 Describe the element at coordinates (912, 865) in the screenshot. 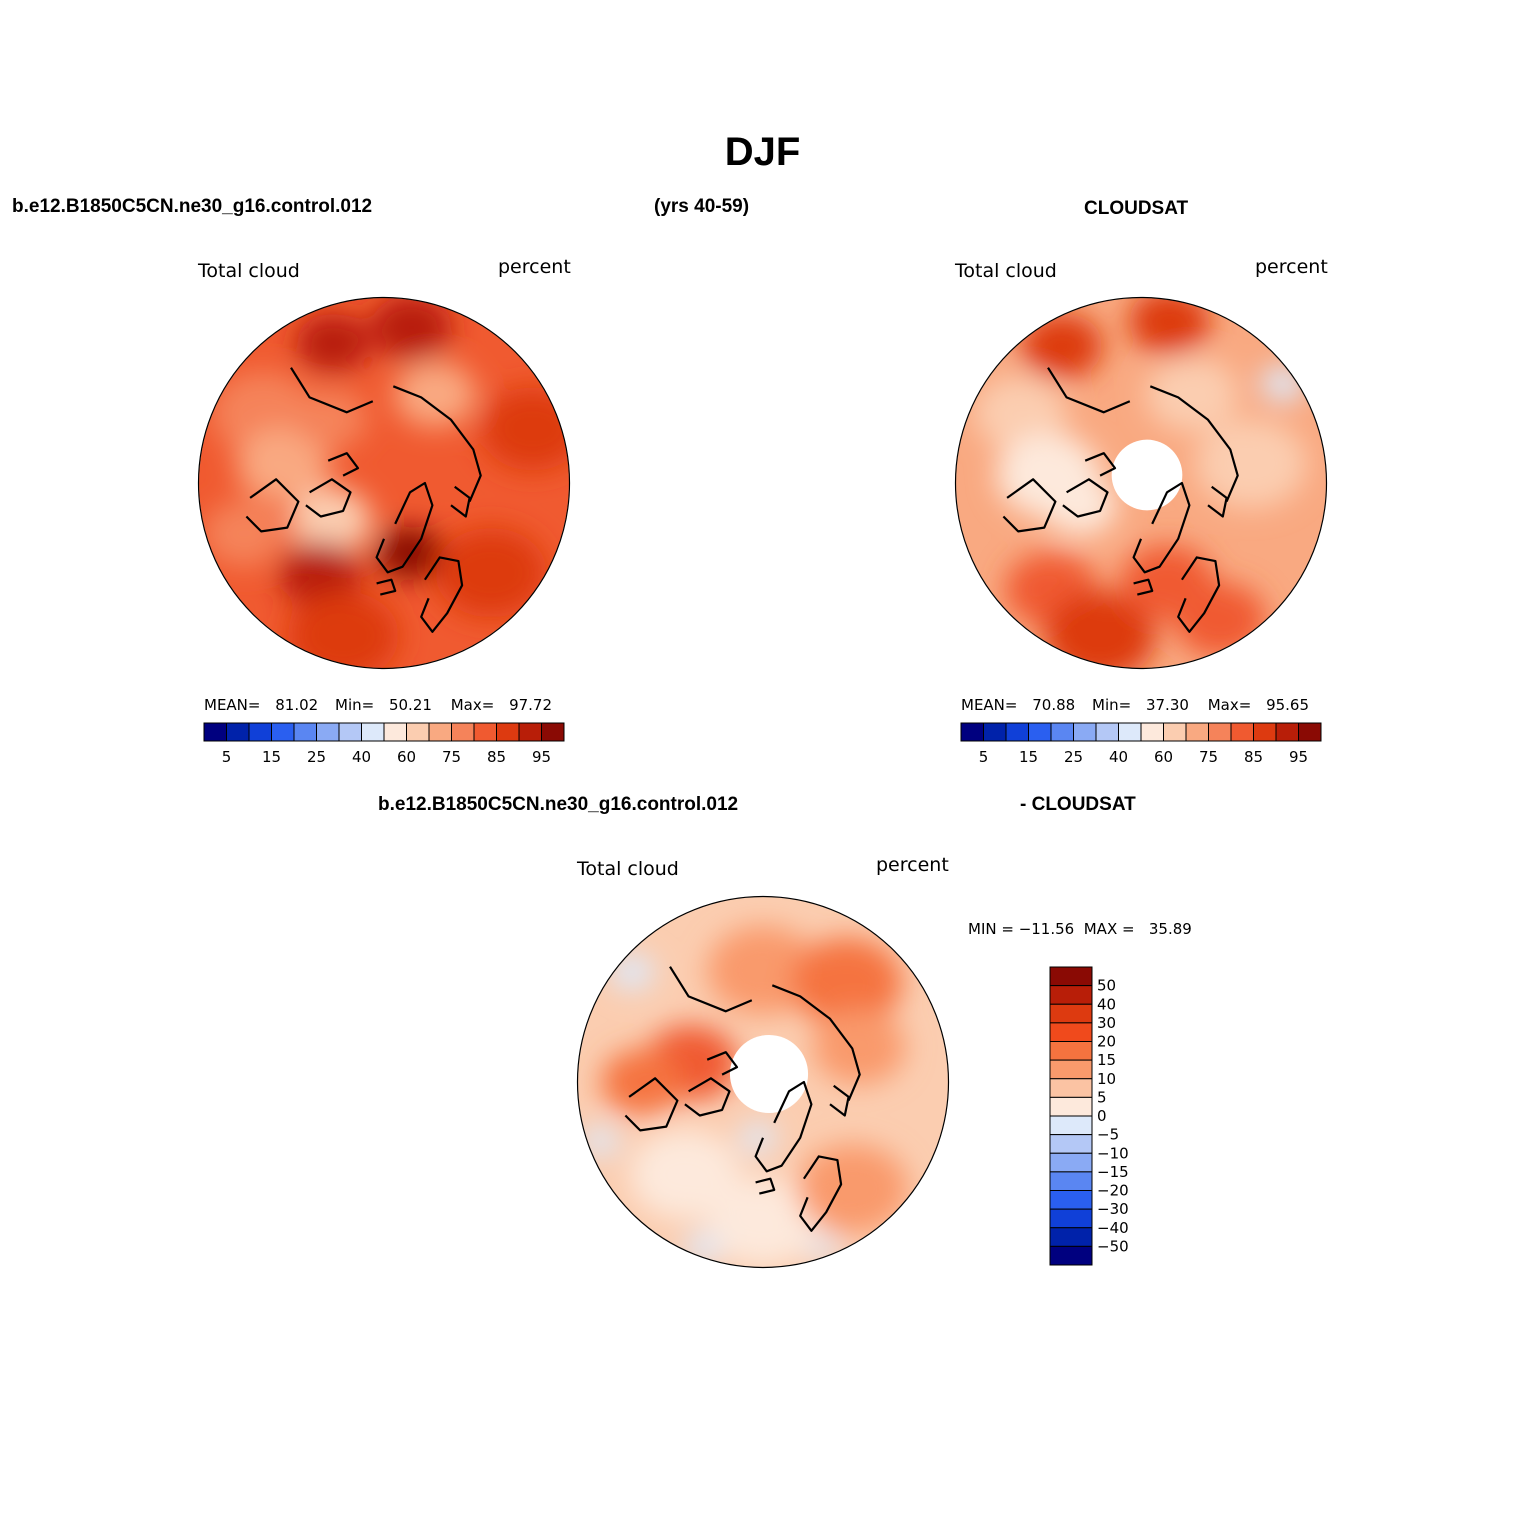

I see `diff-units-label: percent` at that location.